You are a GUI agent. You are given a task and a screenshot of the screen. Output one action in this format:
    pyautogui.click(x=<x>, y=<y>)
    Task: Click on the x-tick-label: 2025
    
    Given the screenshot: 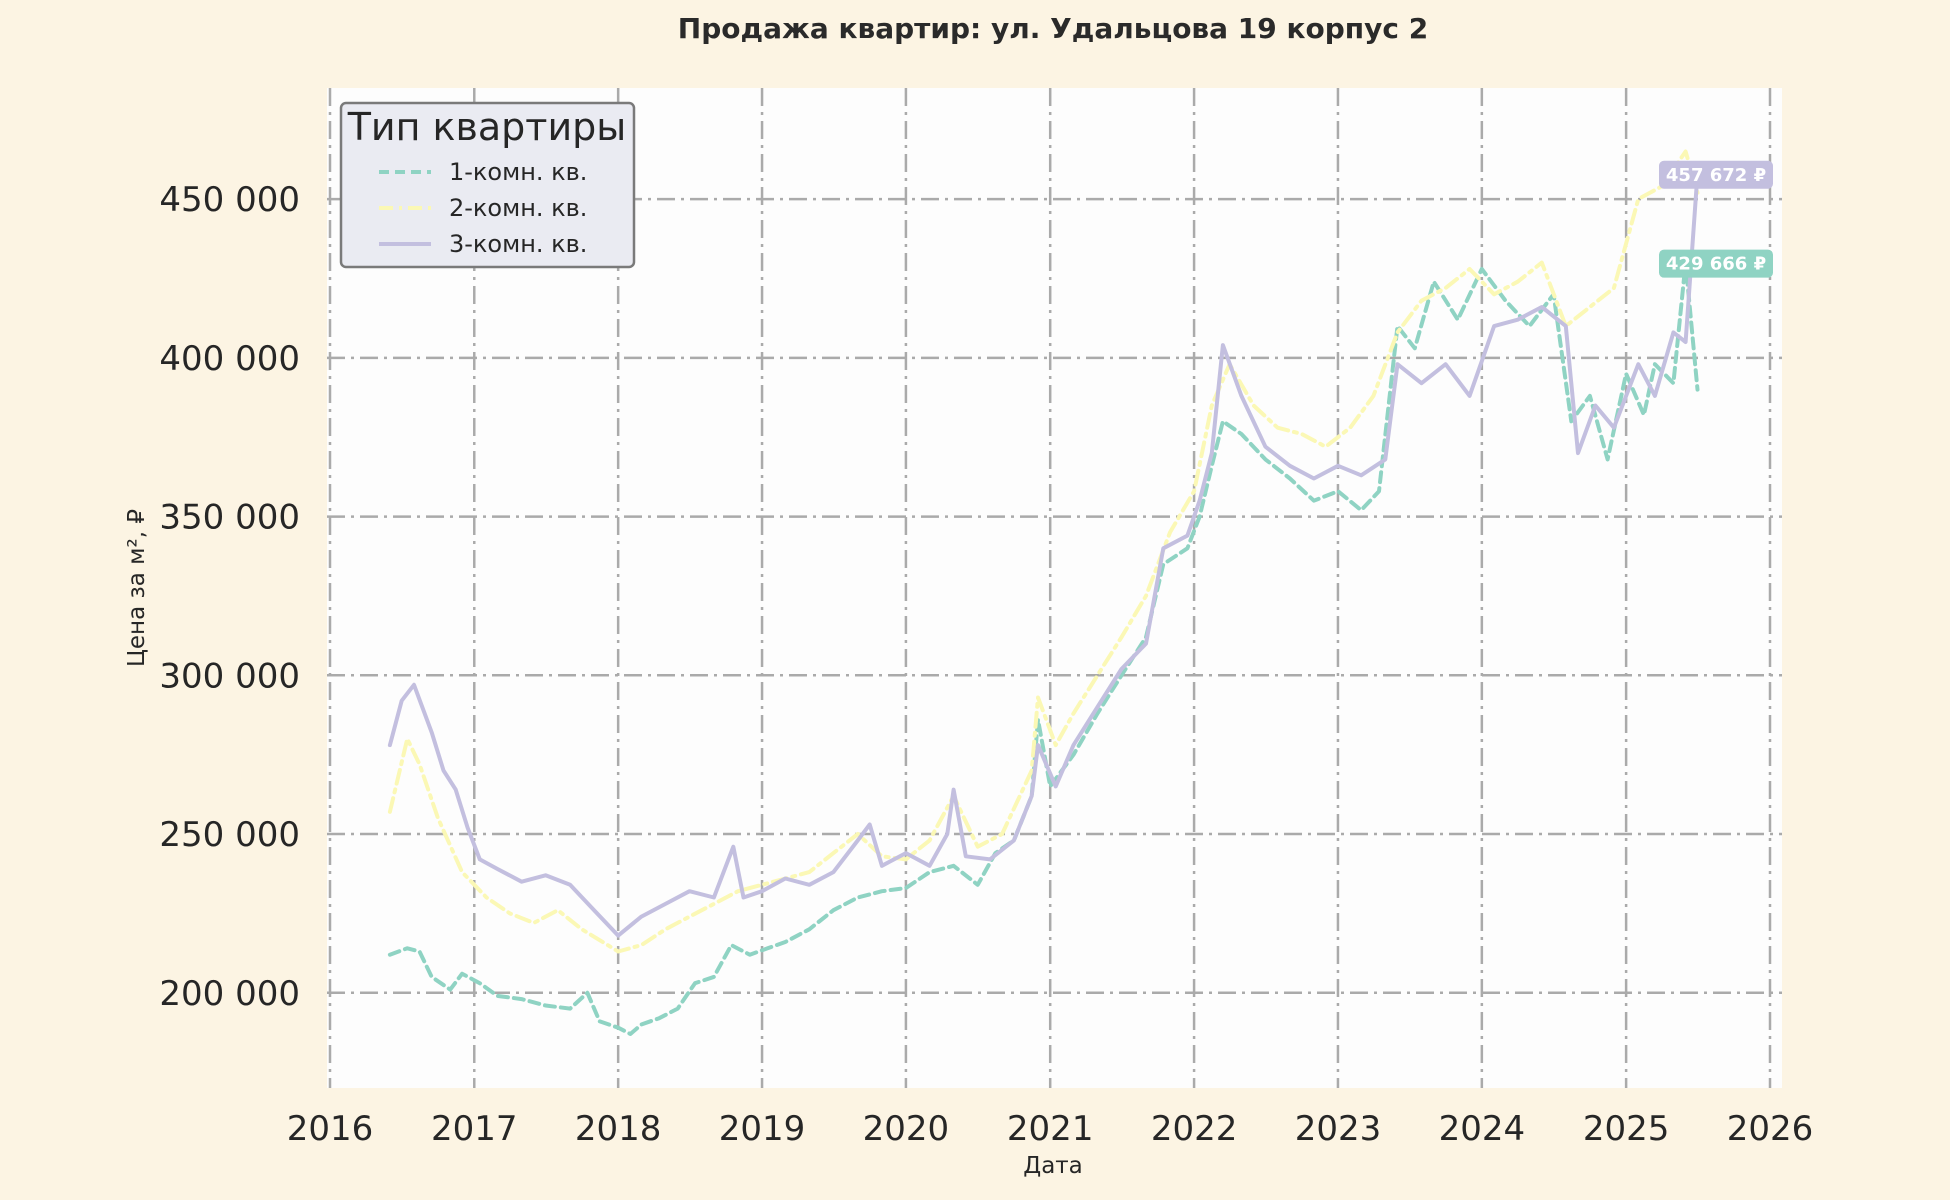 What is the action you would take?
    pyautogui.click(x=1626, y=1129)
    